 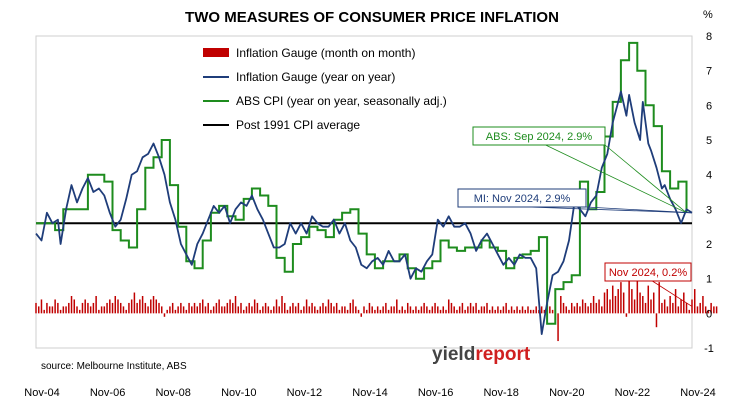 I want to click on chart-title: TWO MEASURES OF CONSUMER PRICE INFLATION, so click(x=372, y=17).